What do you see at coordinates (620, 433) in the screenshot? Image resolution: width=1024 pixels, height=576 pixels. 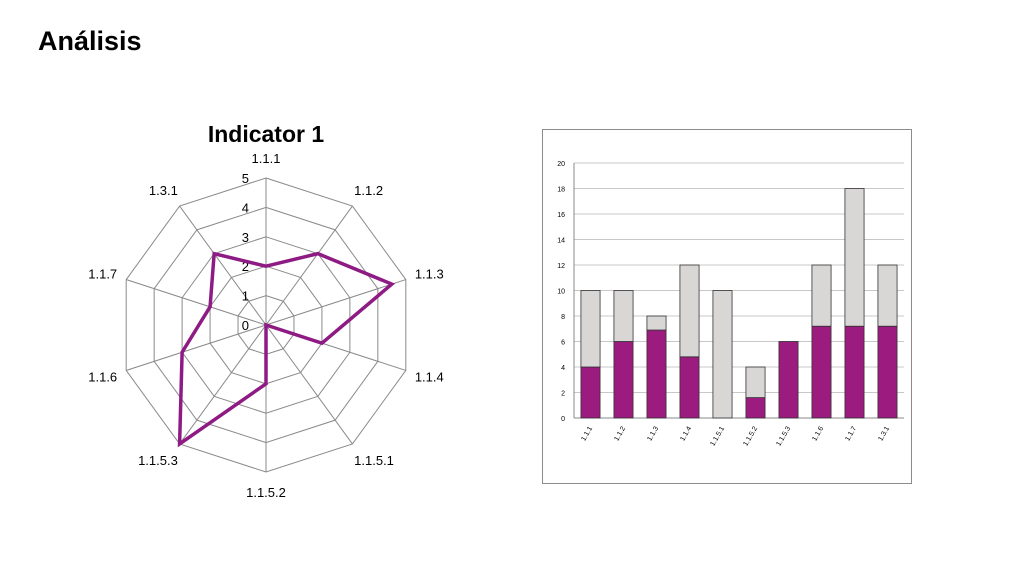 I see `bar-category-label: 1.1.2` at bounding box center [620, 433].